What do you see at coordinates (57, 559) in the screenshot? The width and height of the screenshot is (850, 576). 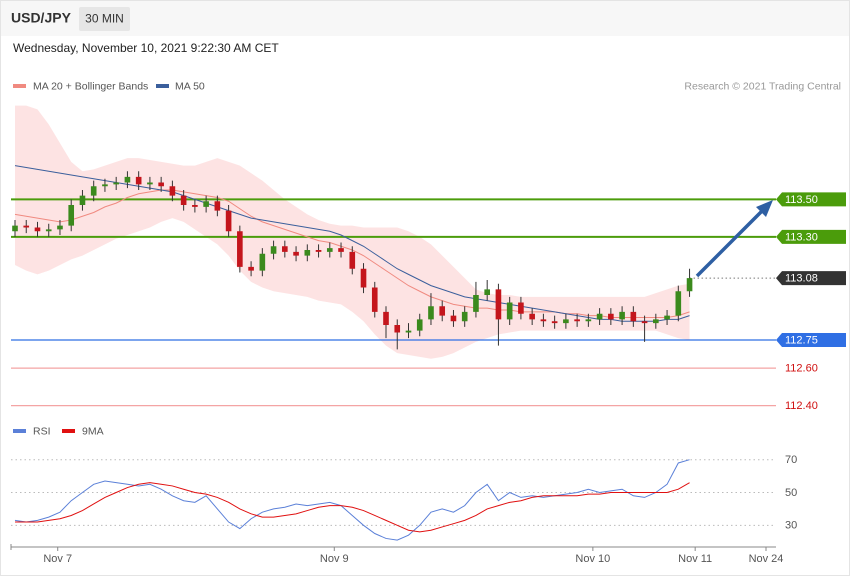 I see `x-tick-label: Nov 7` at bounding box center [57, 559].